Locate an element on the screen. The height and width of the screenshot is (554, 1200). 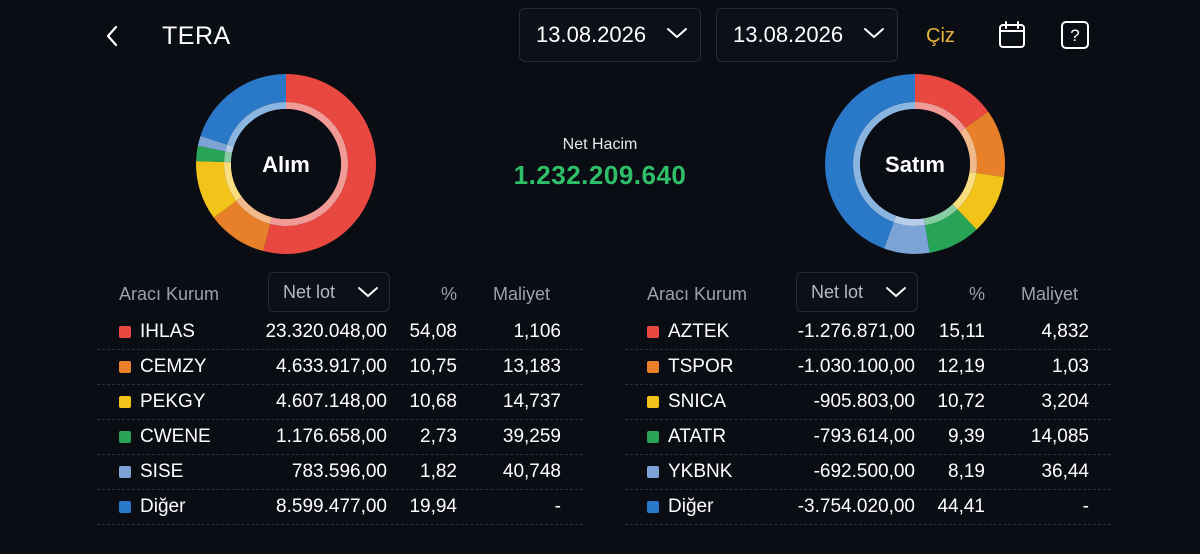
sell-percent-column-header: % is located at coordinates (977, 294).